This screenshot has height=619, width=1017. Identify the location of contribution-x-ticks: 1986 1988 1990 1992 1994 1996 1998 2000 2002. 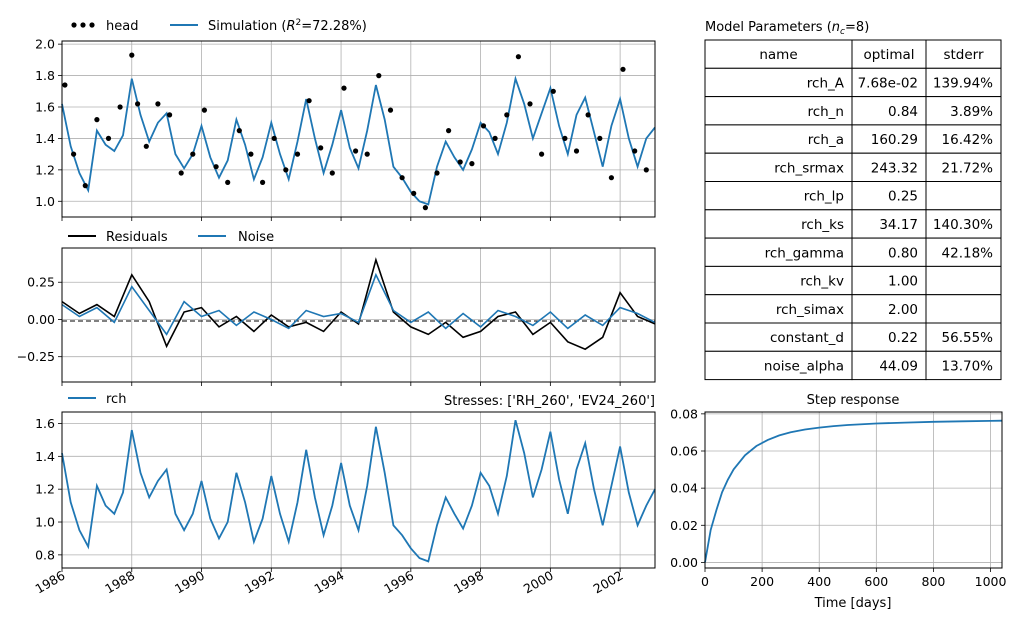
(328, 582).